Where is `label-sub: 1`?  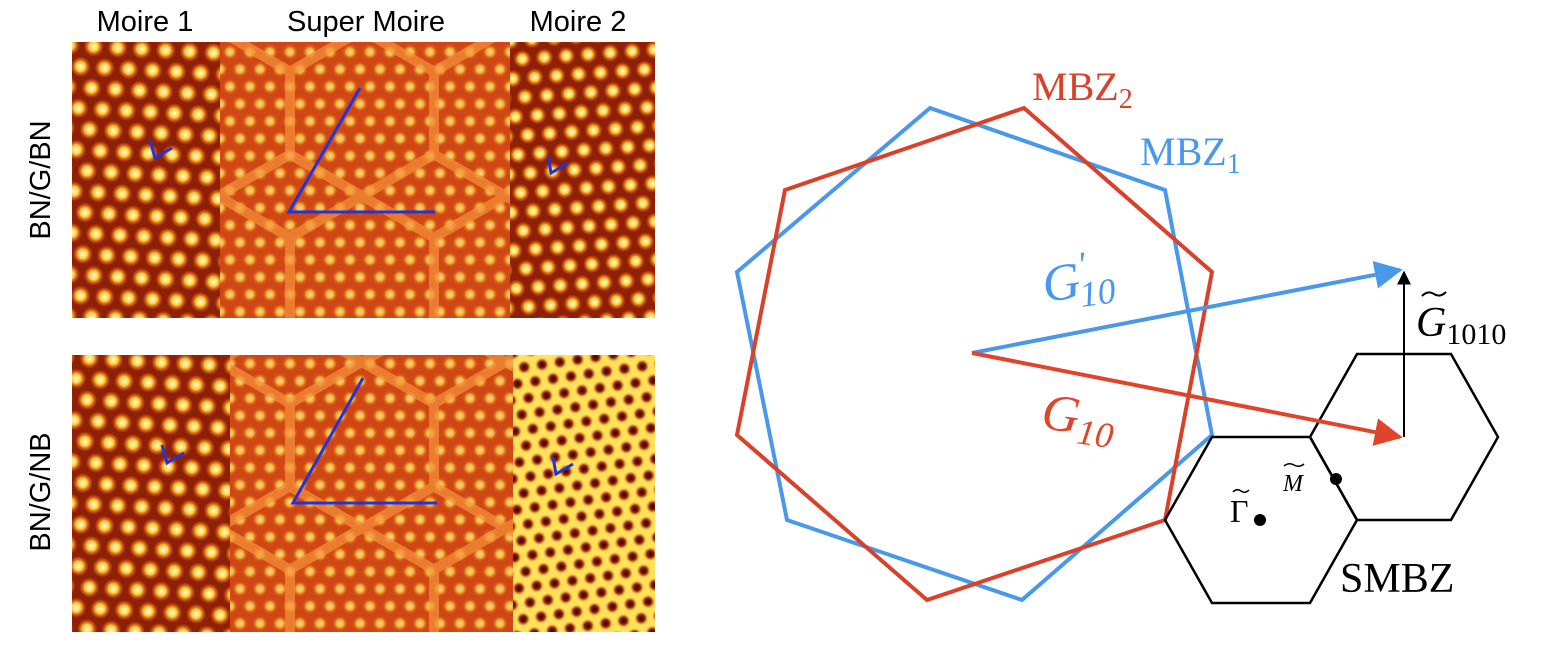 label-sub: 1 is located at coordinates (1234, 164).